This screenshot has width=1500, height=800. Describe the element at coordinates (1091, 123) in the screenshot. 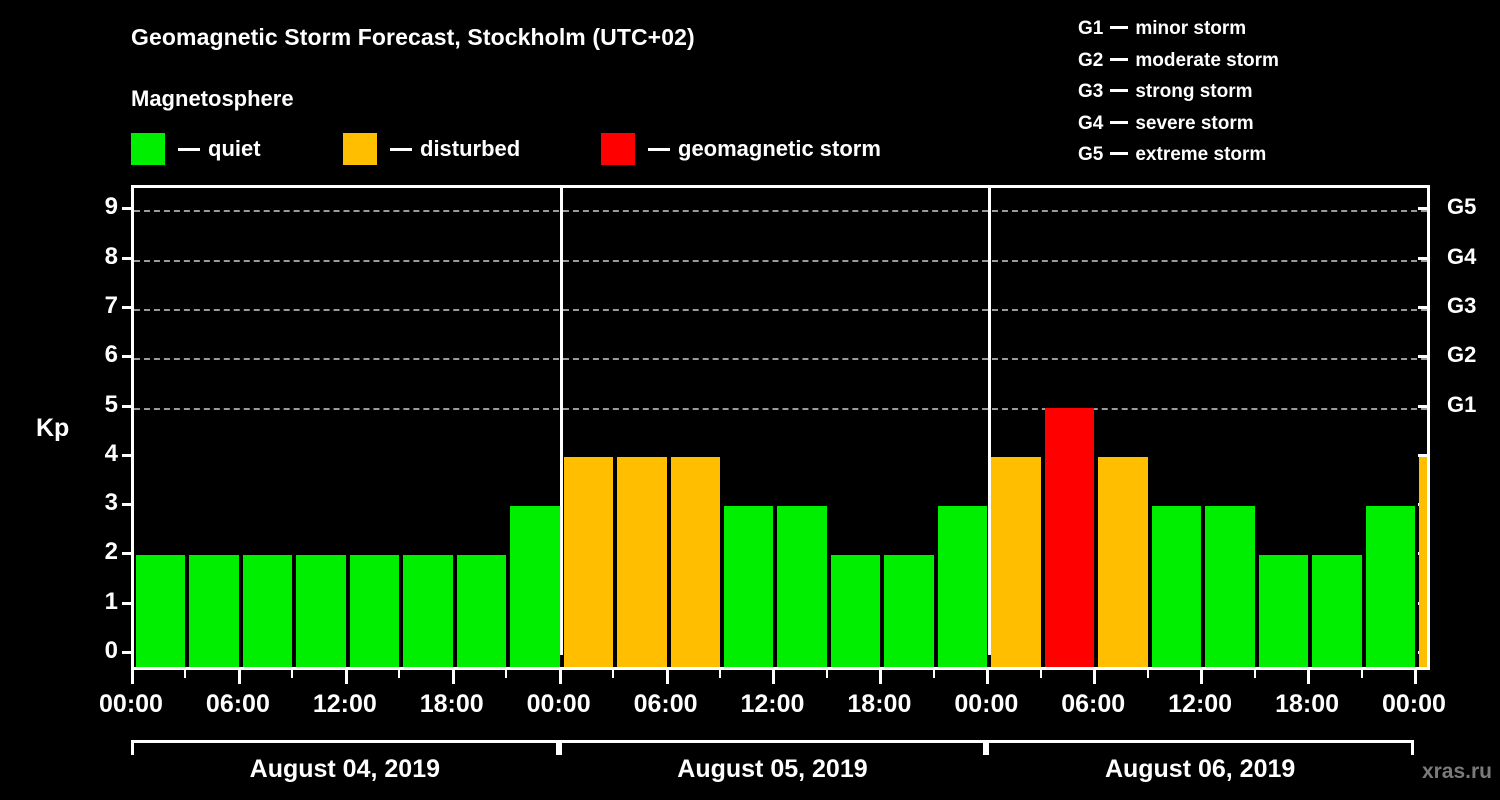

I see `storm-code-g4: G4` at that location.